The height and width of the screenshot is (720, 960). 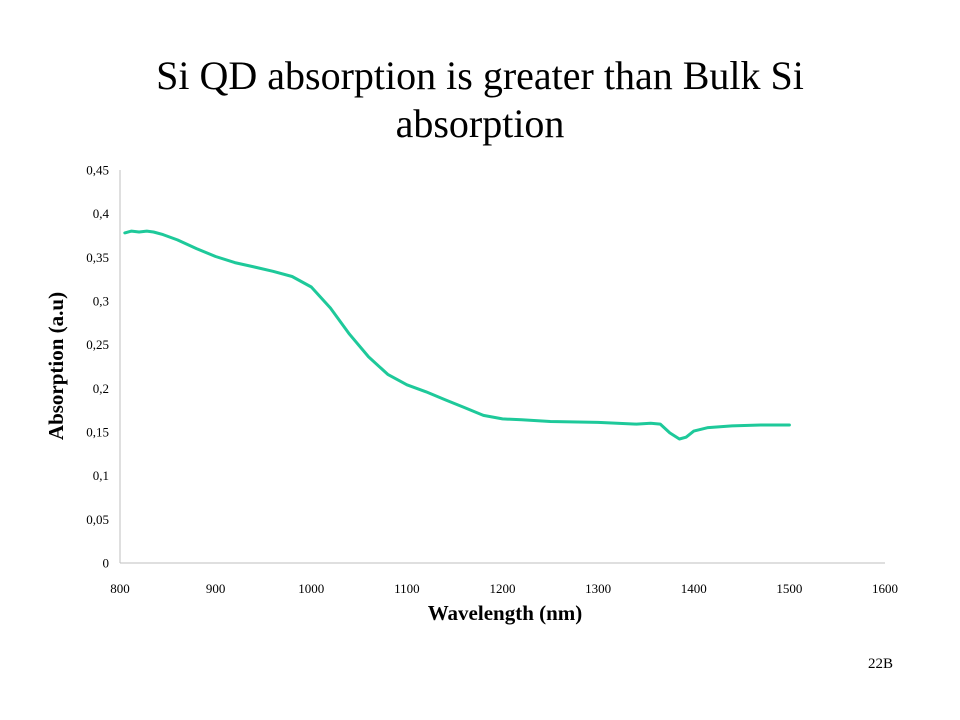 I want to click on y-tick-label: 0,1, so click(x=101, y=475).